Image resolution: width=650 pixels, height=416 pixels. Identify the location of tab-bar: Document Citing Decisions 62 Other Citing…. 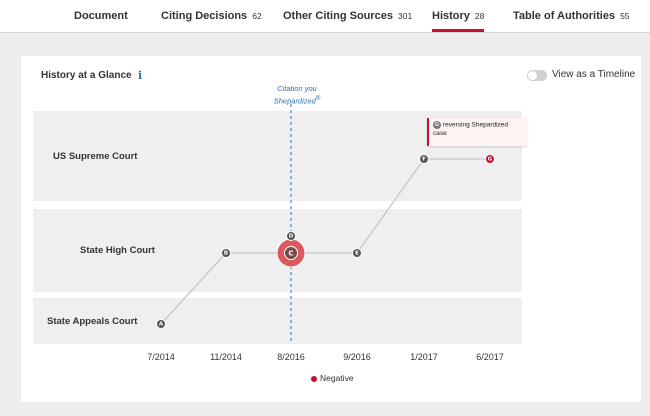
(325, 16).